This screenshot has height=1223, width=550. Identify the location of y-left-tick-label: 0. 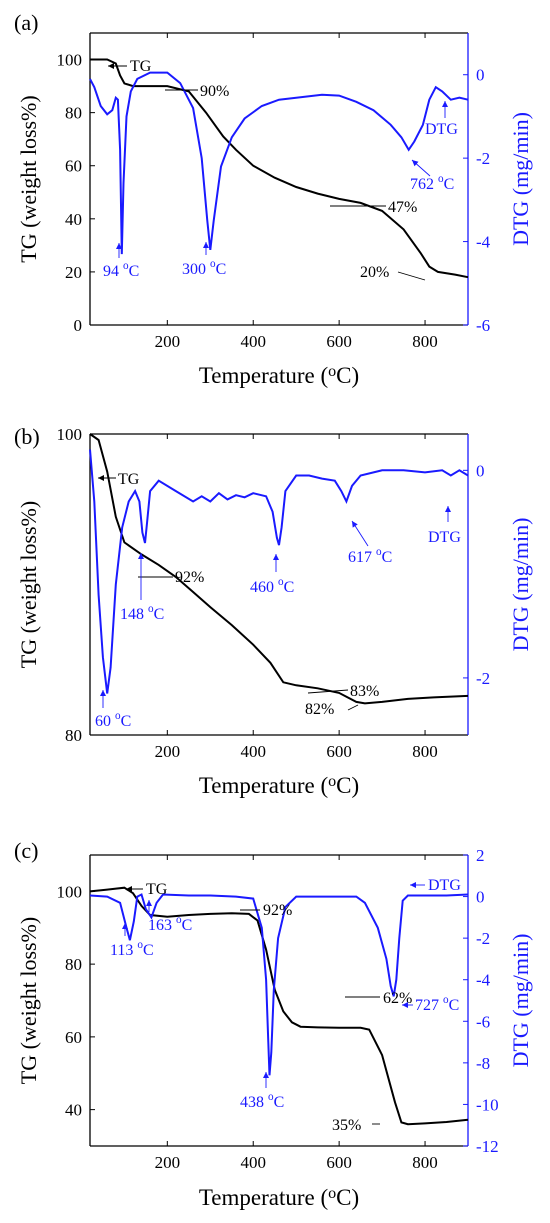
(78, 325).